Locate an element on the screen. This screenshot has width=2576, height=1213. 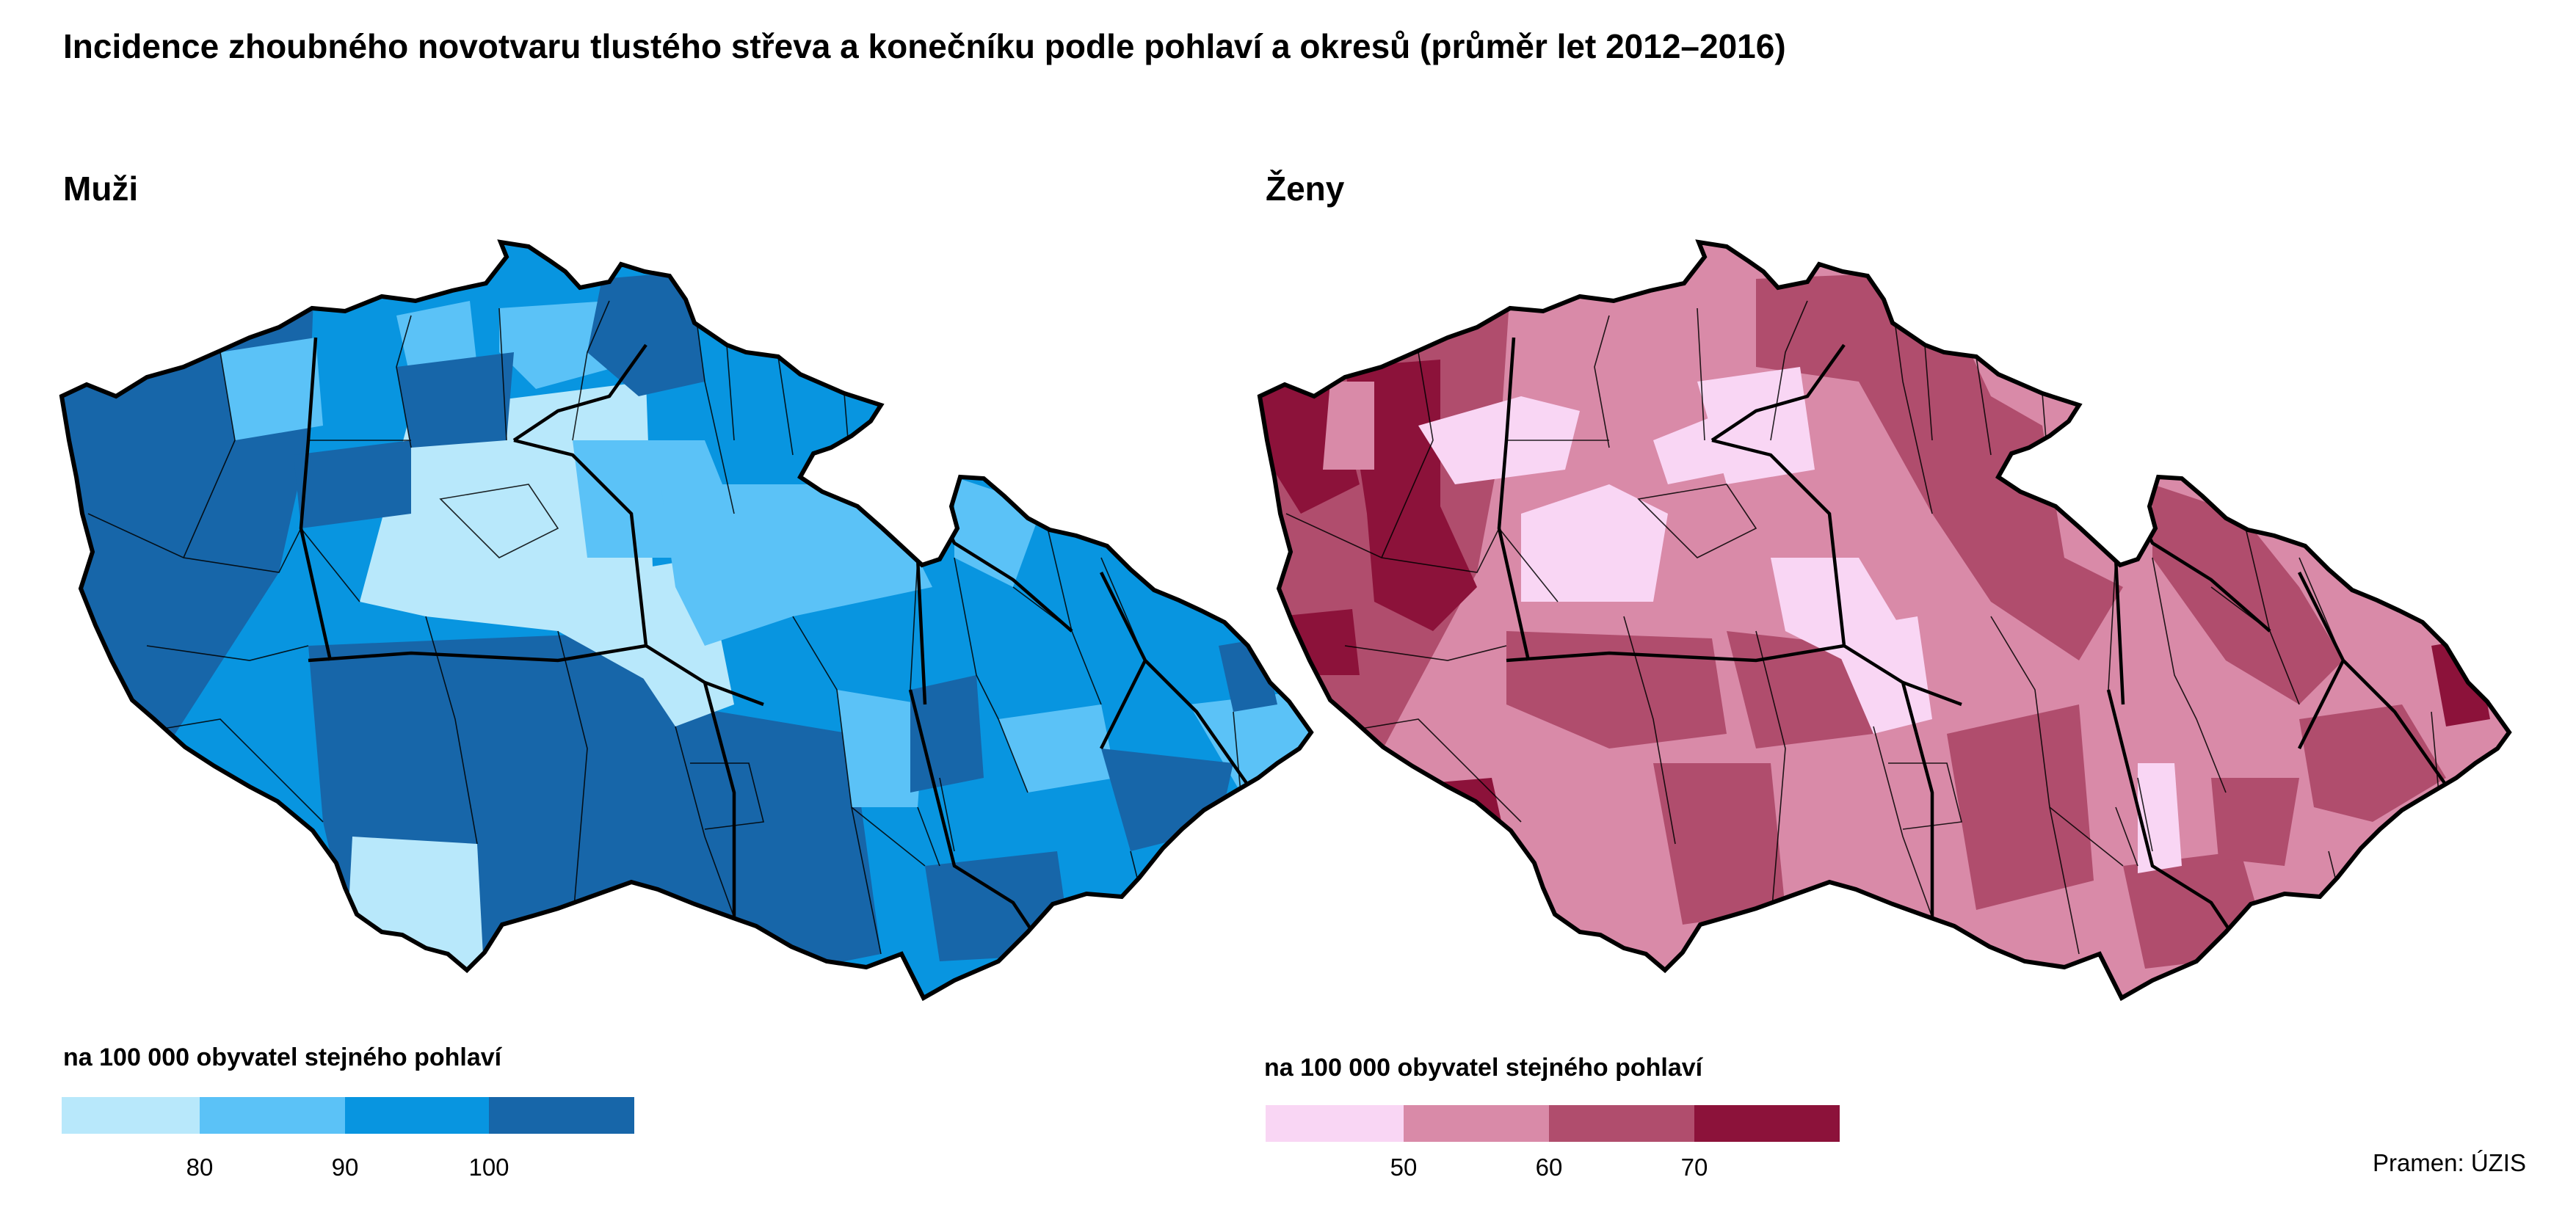
men-legend-bar is located at coordinates (348, 1115).